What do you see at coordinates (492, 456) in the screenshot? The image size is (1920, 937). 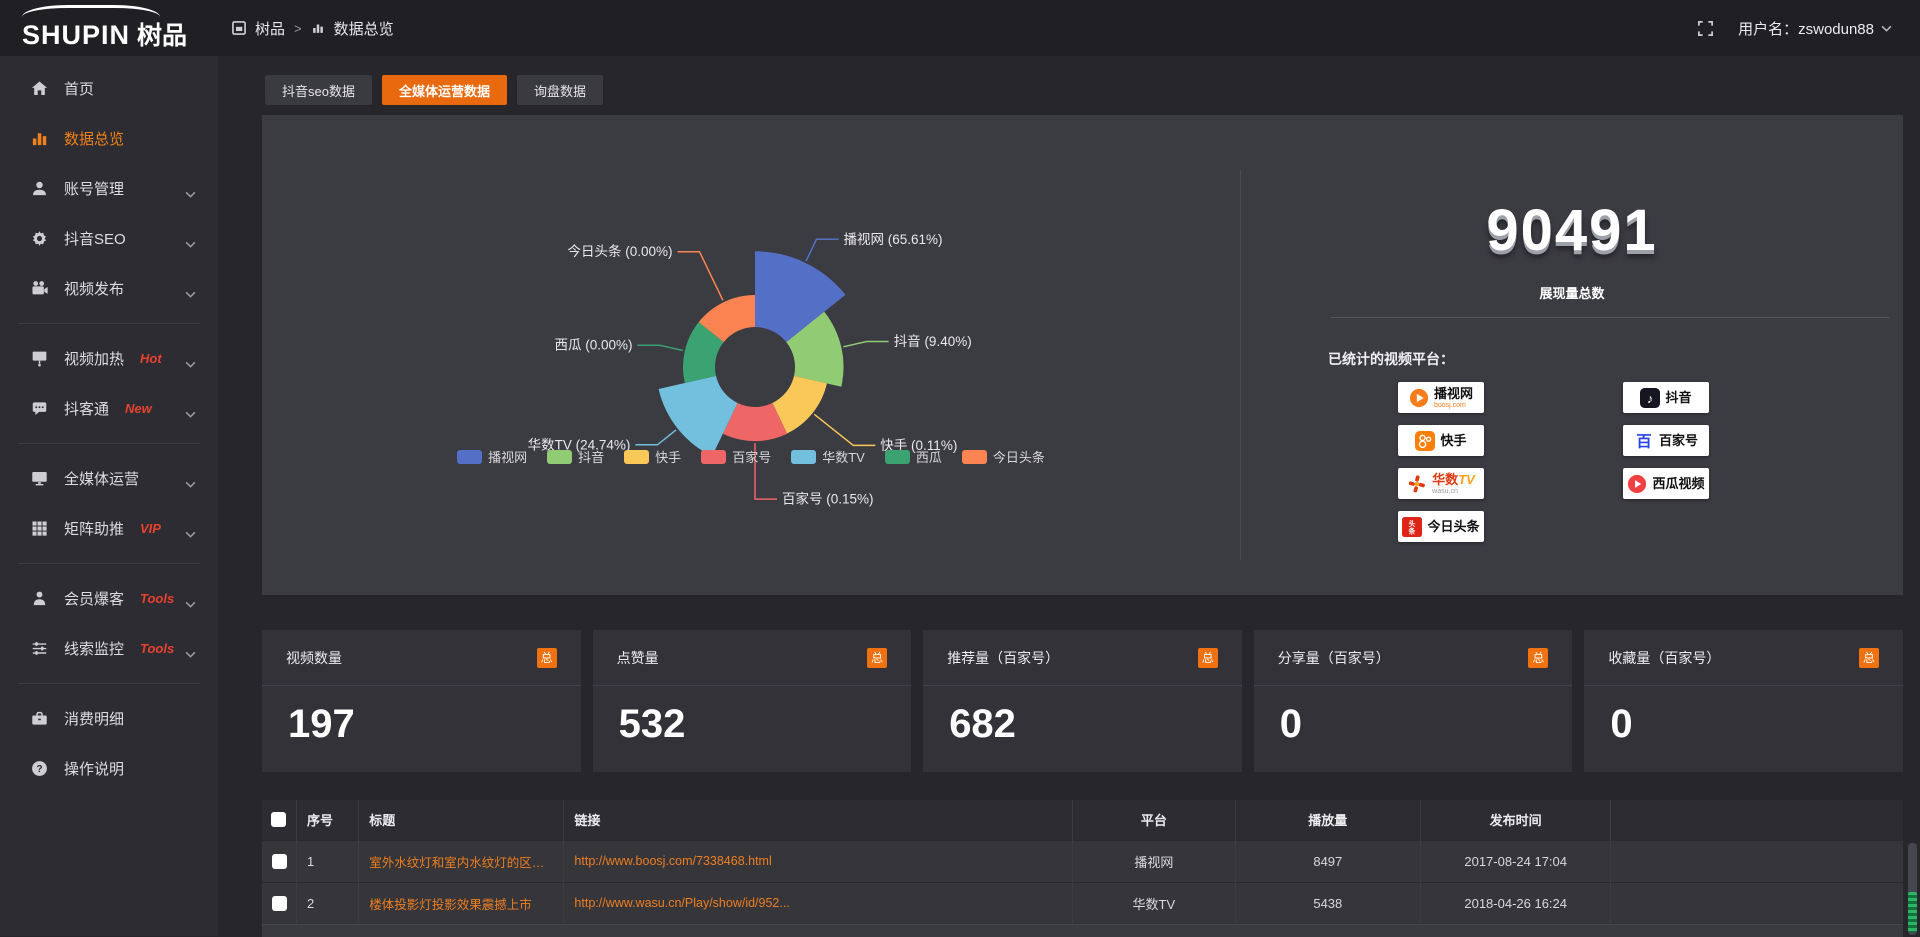 I see `legend-item-播视网: 播视网` at bounding box center [492, 456].